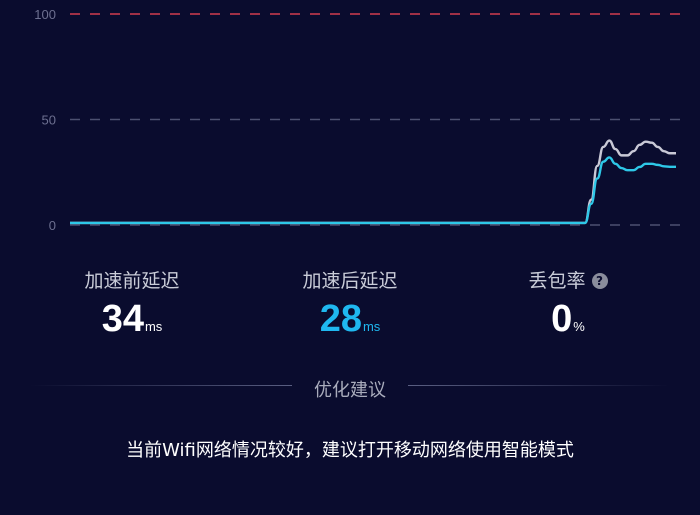 This screenshot has height=515, width=700. Describe the element at coordinates (350, 450) in the screenshot. I see `advice-text: 当前Wifi网络情况较好，建议打开移动网络使用智能模式` at that location.